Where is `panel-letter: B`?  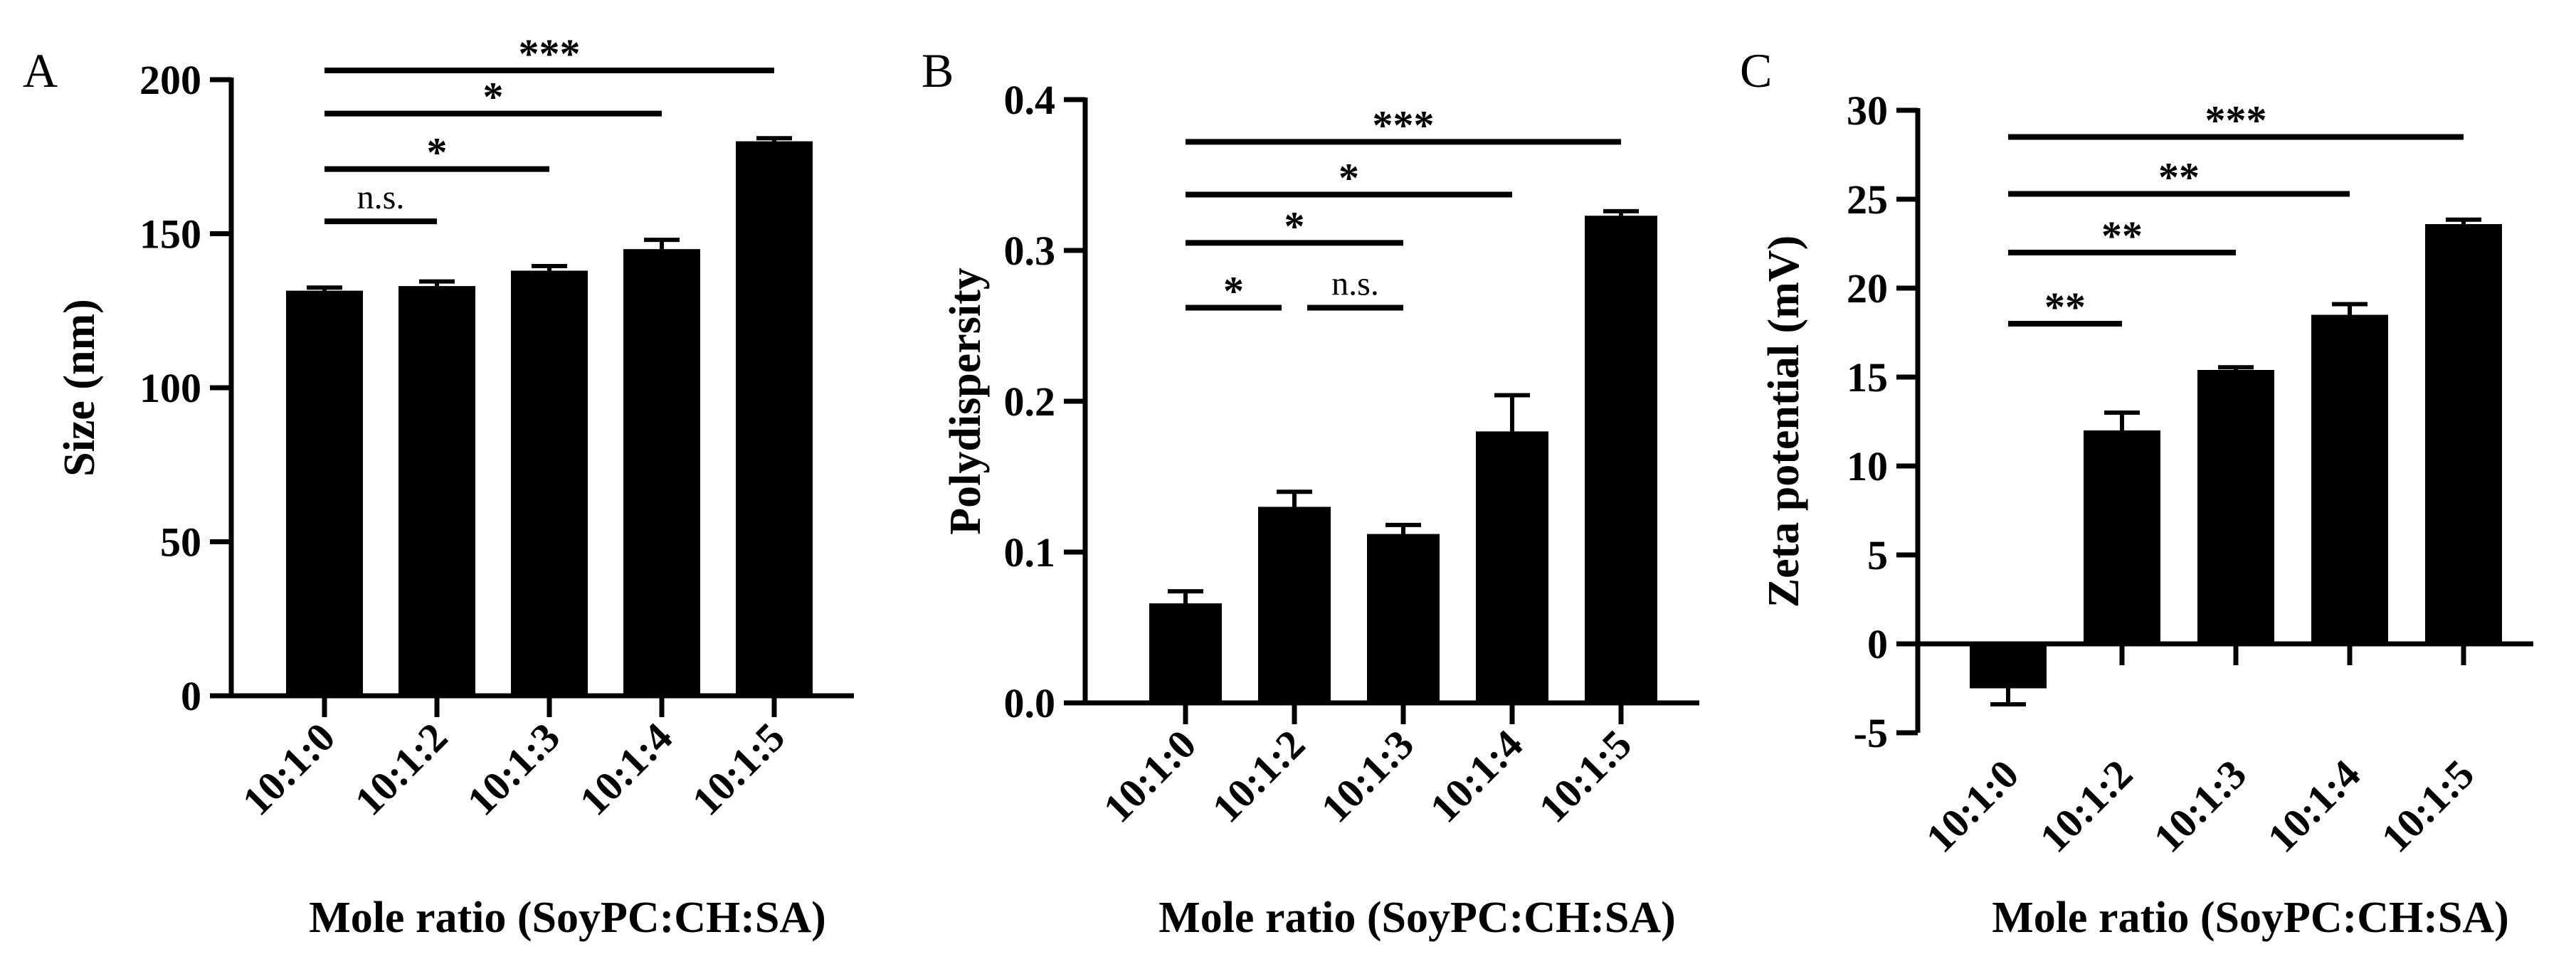 panel-letter: B is located at coordinates (938, 70).